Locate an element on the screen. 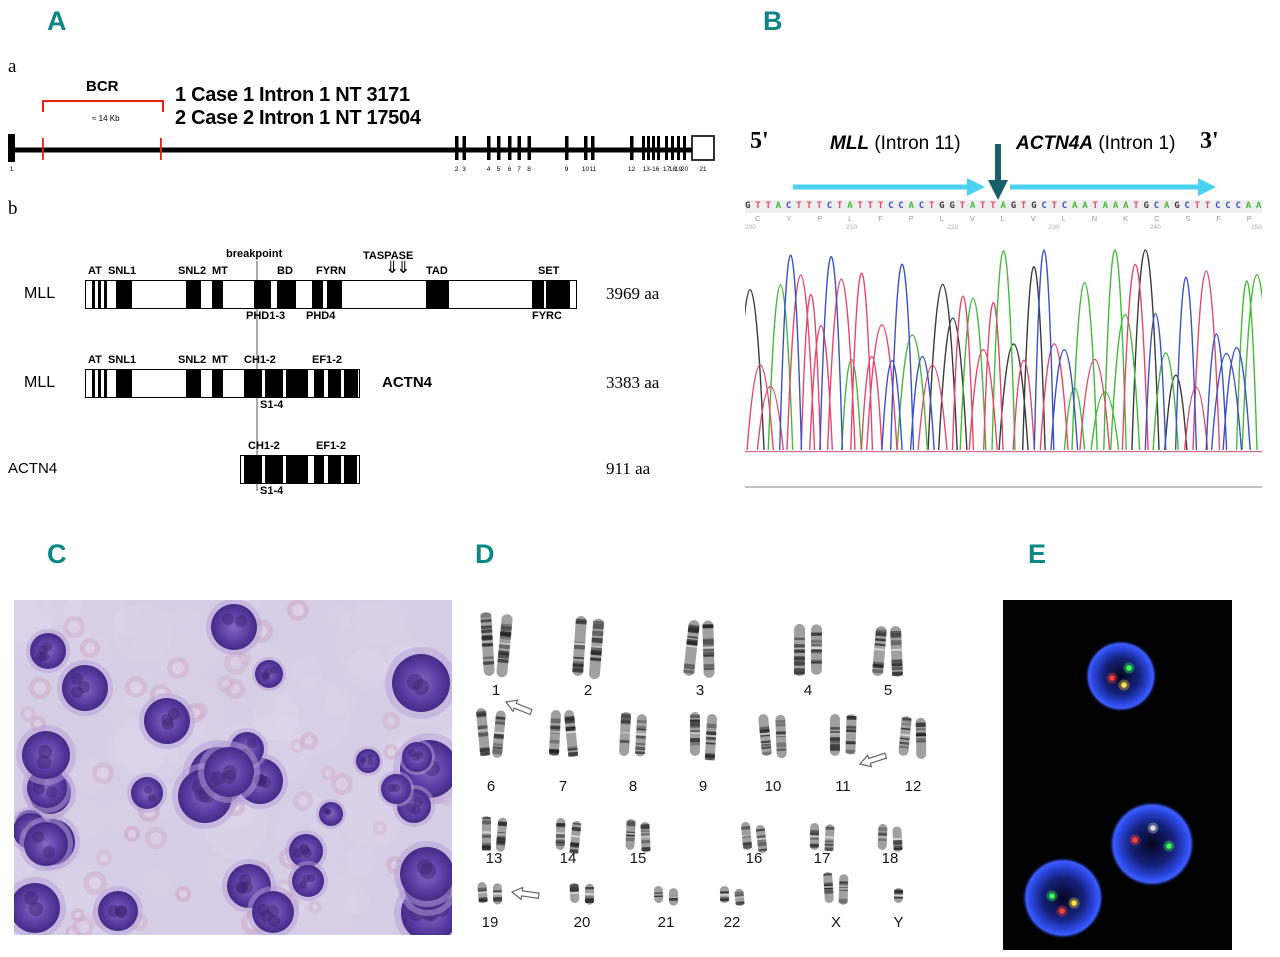 The width and height of the screenshot is (1280, 957). breakpoint-label: breakpoint is located at coordinates (254, 254).